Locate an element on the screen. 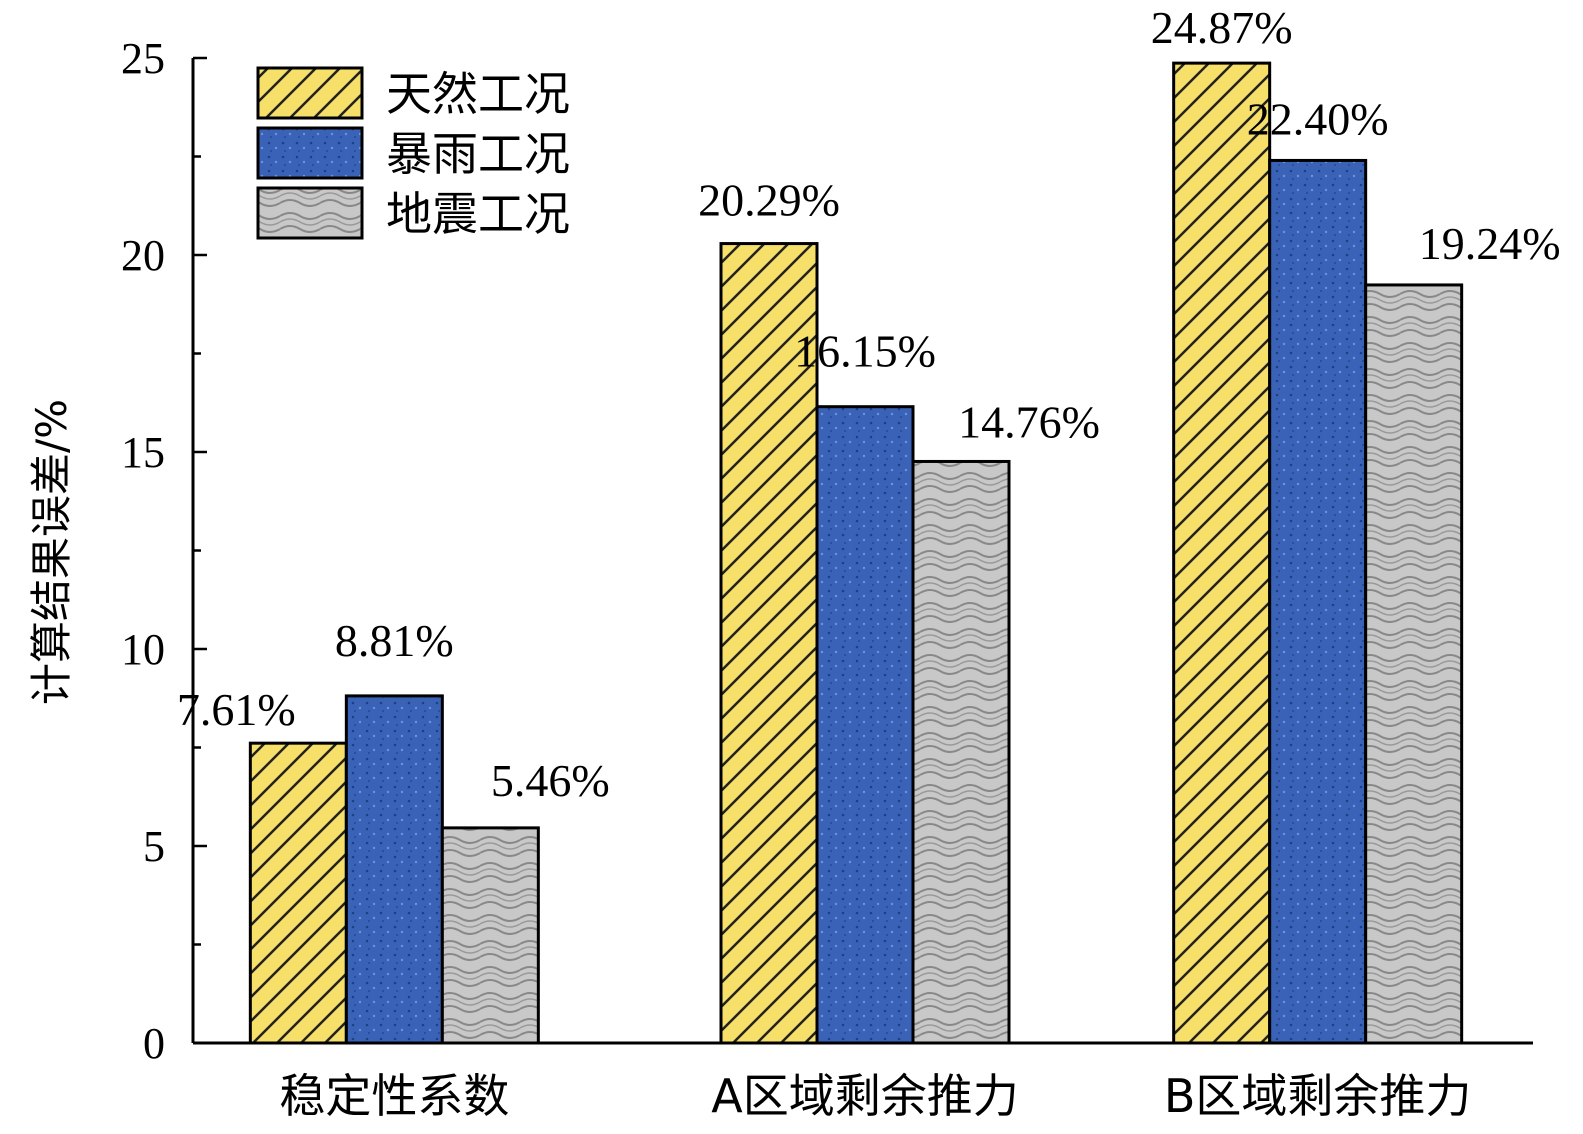 This screenshot has width=1583, height=1134. x-category-label: A区域剩余推力 is located at coordinates (864, 1096).